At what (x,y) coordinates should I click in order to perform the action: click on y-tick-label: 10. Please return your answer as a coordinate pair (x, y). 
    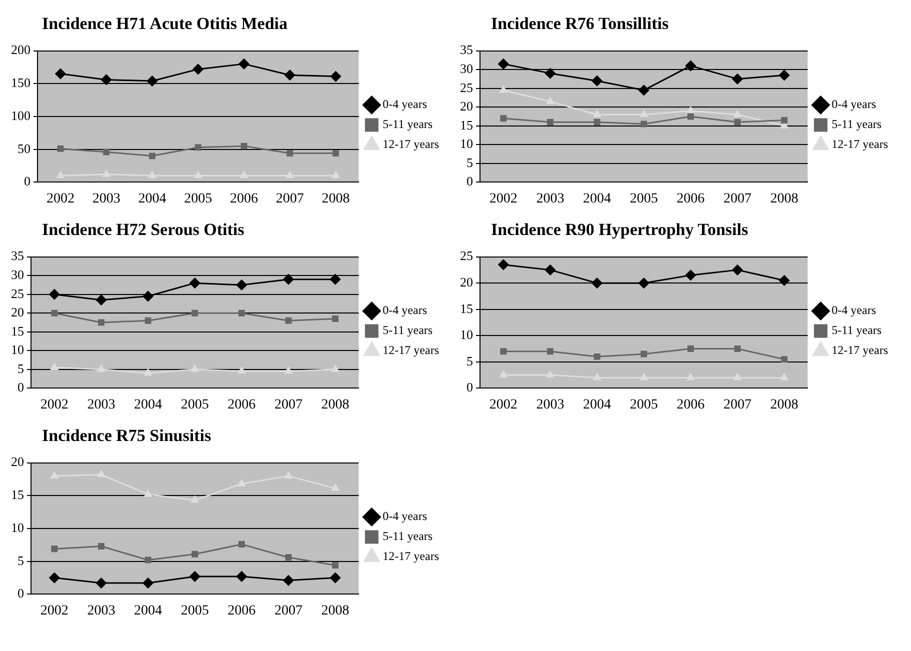
    Looking at the image, I should click on (17, 527).